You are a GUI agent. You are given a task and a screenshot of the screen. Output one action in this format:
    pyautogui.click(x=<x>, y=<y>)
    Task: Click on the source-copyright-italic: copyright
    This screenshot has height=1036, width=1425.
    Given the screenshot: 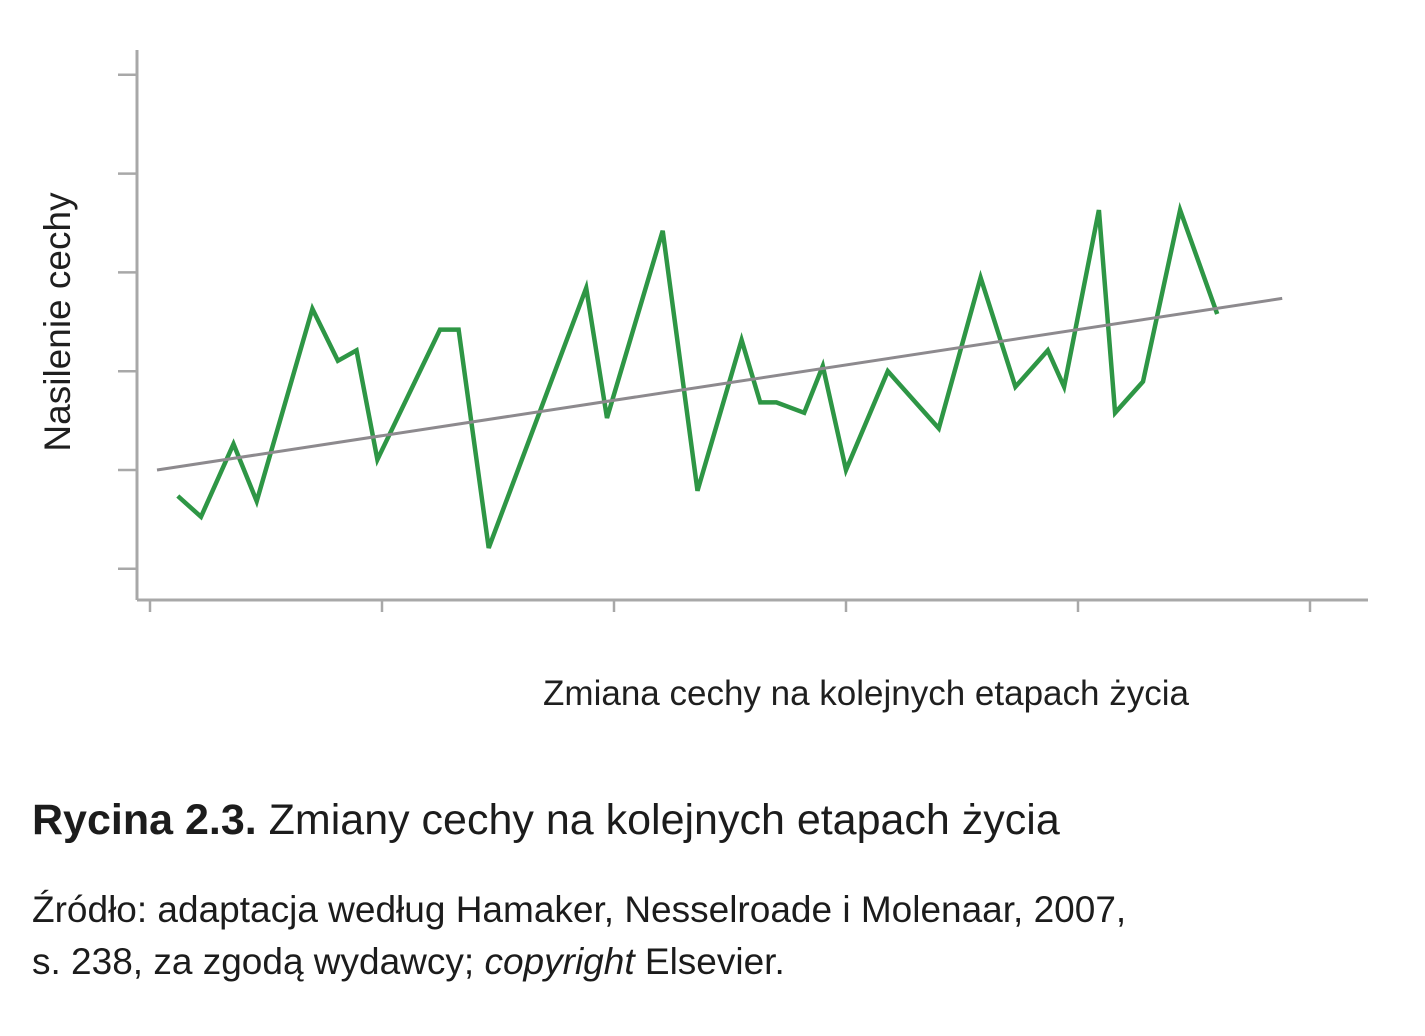 What is the action you would take?
    pyautogui.click(x=559, y=961)
    